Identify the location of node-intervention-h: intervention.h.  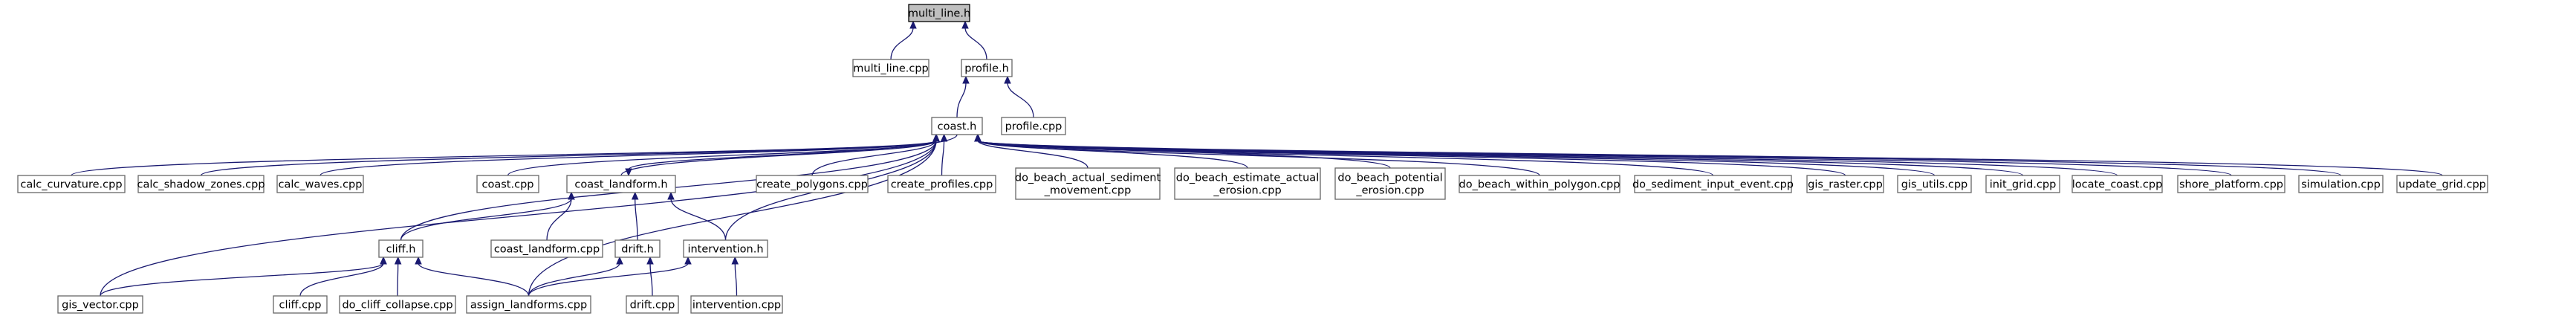
(725, 248).